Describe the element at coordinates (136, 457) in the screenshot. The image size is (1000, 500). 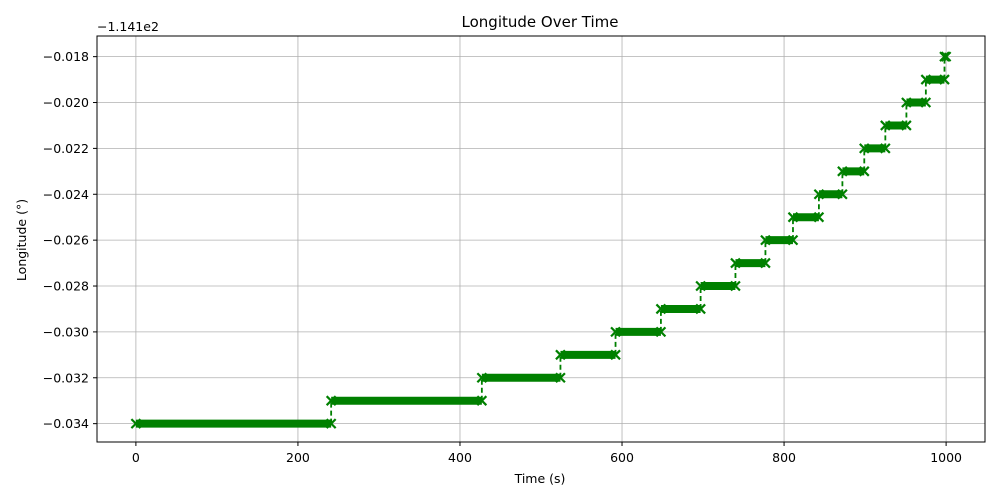
I see `x-tick-label: 0` at that location.